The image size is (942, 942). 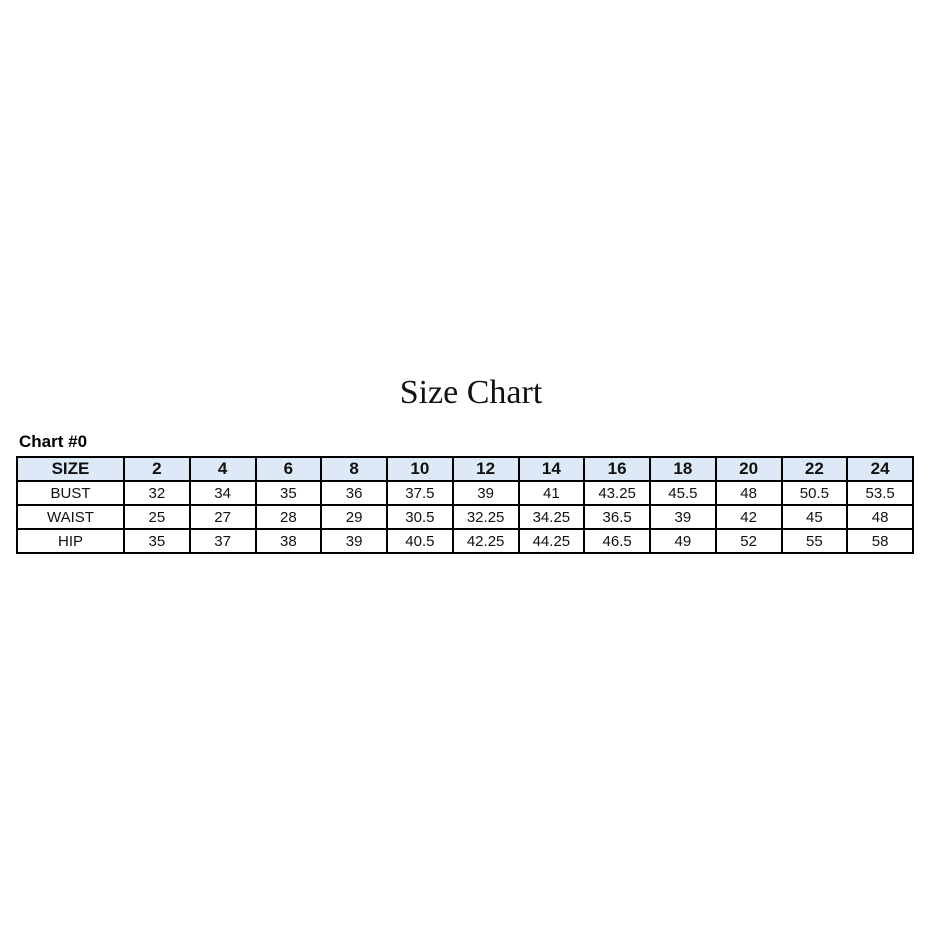 What do you see at coordinates (551, 493) in the screenshot?
I see `table-cell: 41` at bounding box center [551, 493].